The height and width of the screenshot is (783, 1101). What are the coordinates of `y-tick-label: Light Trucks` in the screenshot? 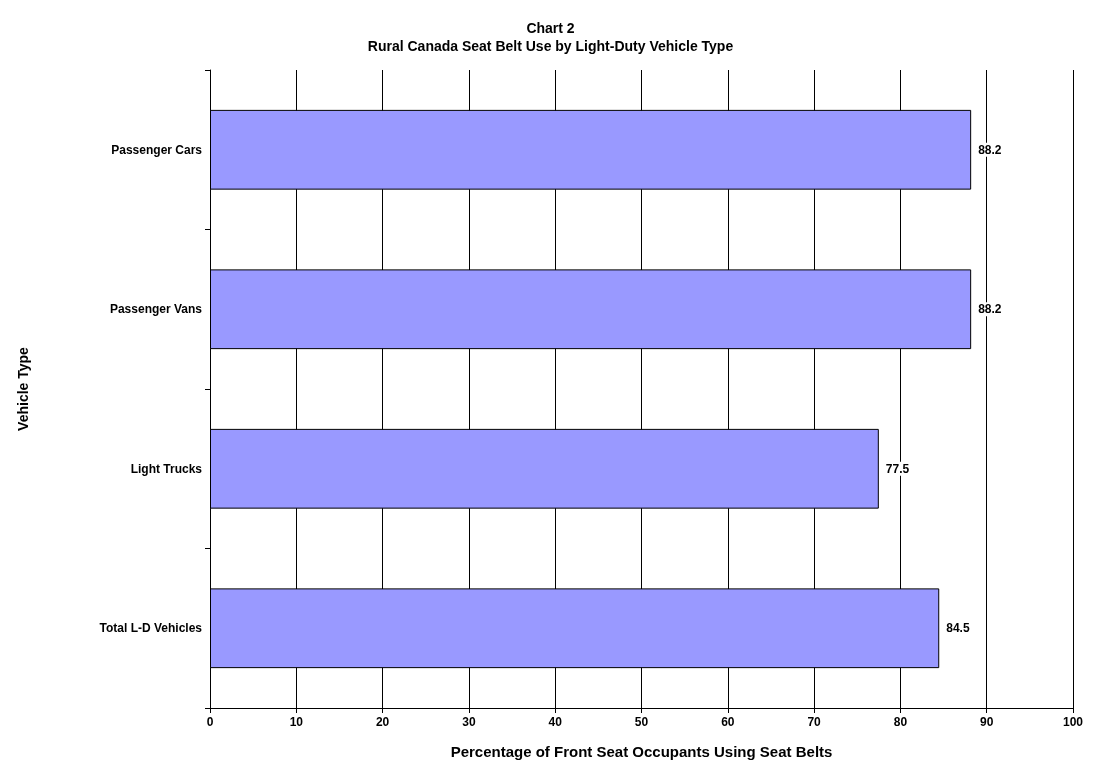 It's located at (166, 468).